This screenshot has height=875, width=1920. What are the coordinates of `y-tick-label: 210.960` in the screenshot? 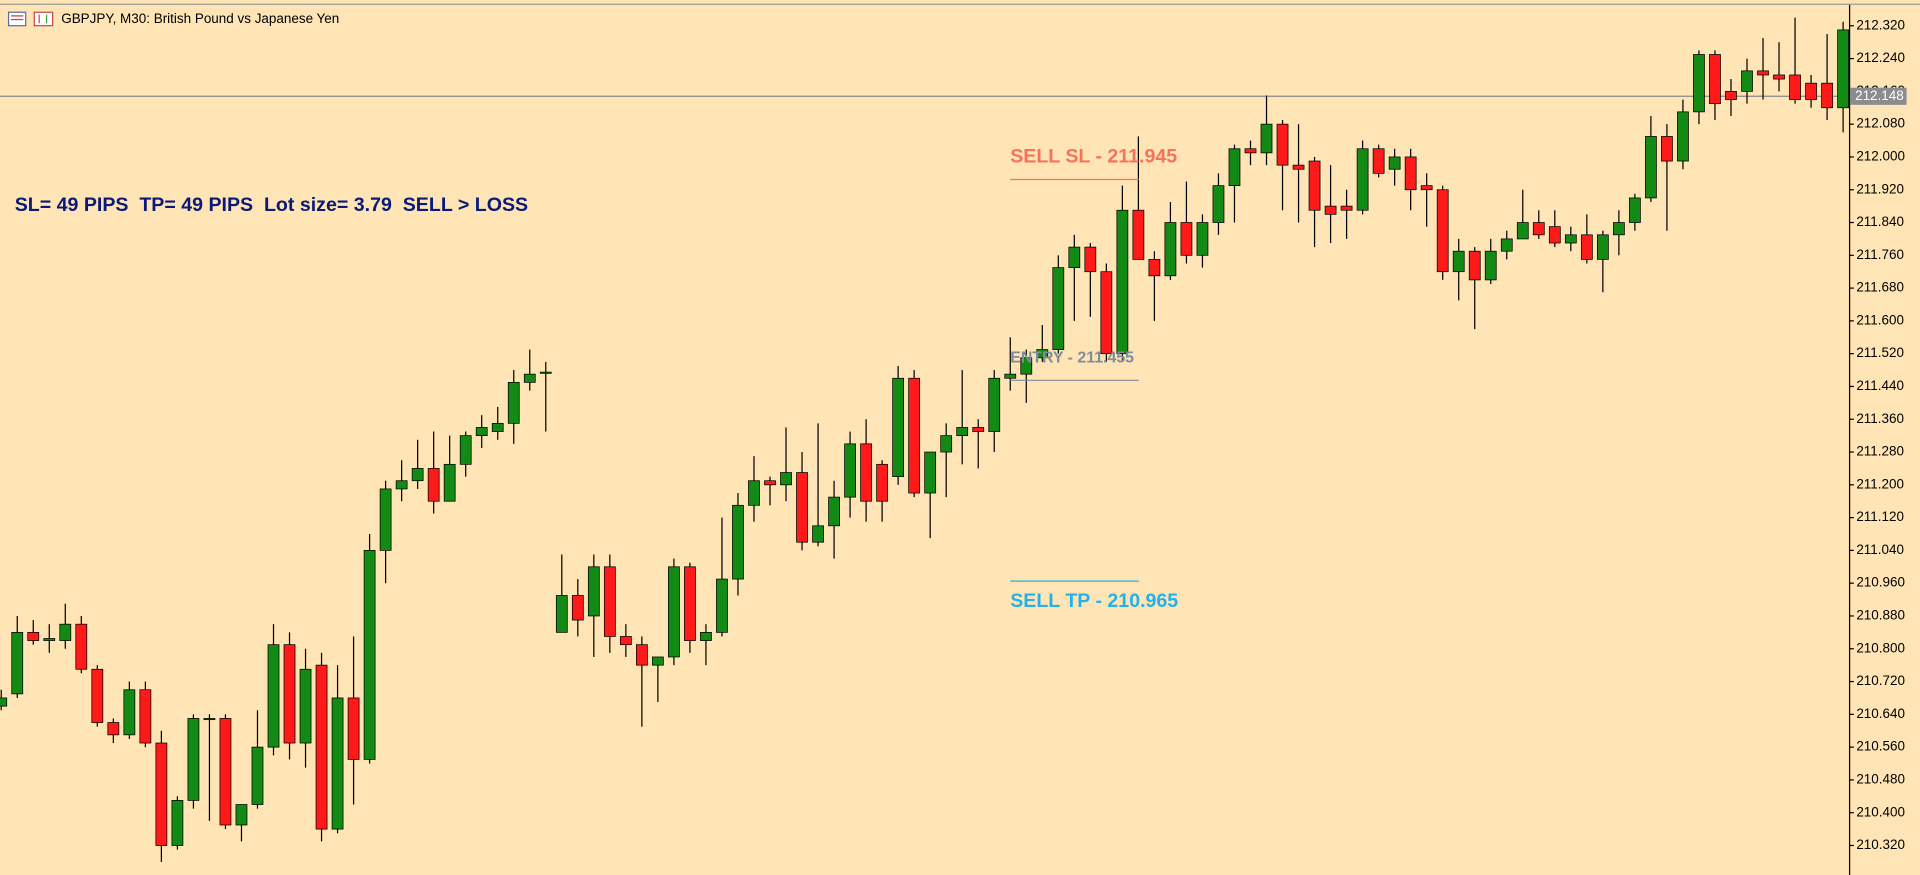 It's located at (1880, 582).